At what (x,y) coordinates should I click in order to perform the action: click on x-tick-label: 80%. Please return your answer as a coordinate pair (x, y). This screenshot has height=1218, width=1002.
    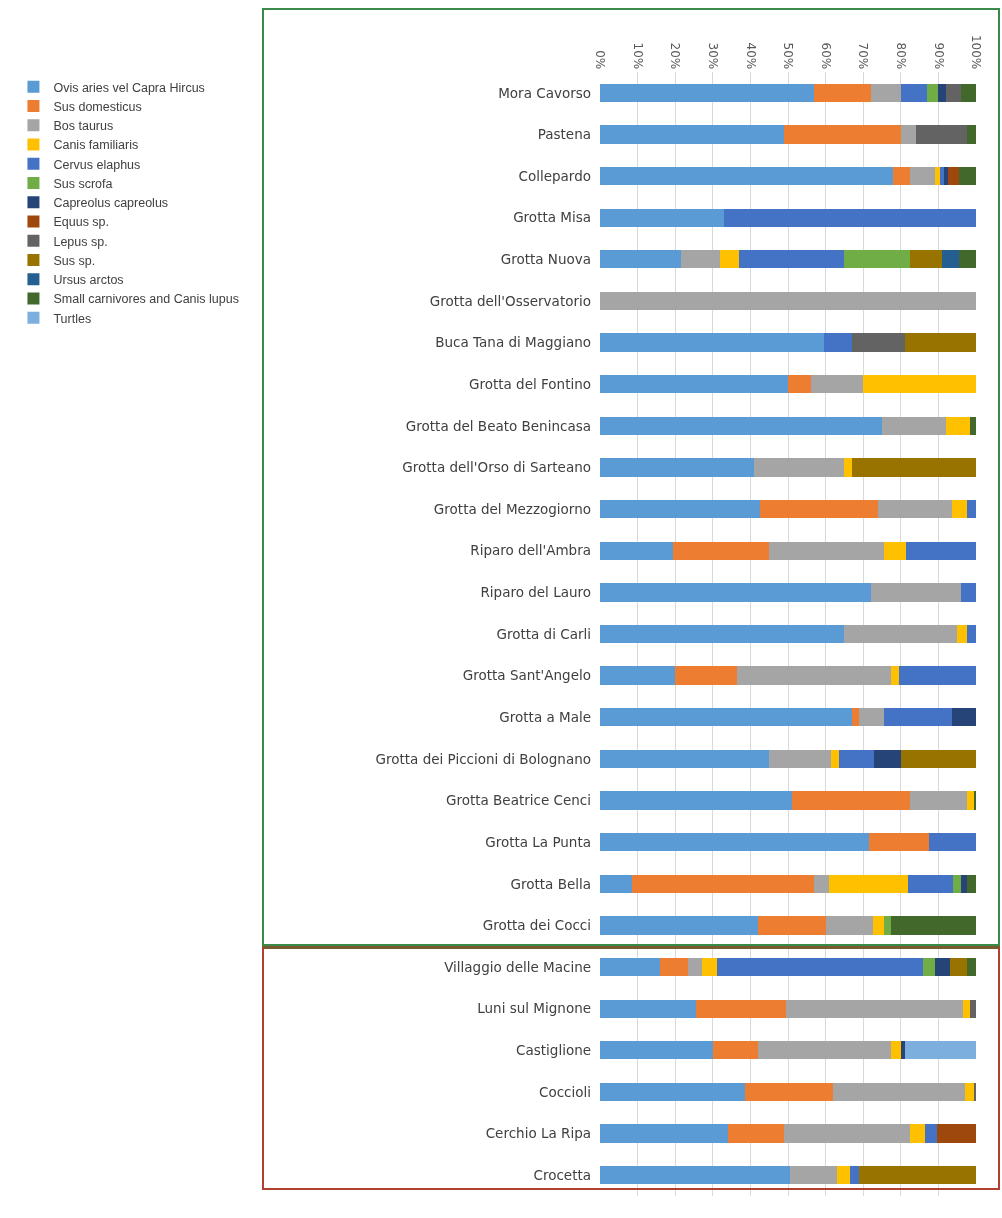
    Looking at the image, I should click on (900, 56).